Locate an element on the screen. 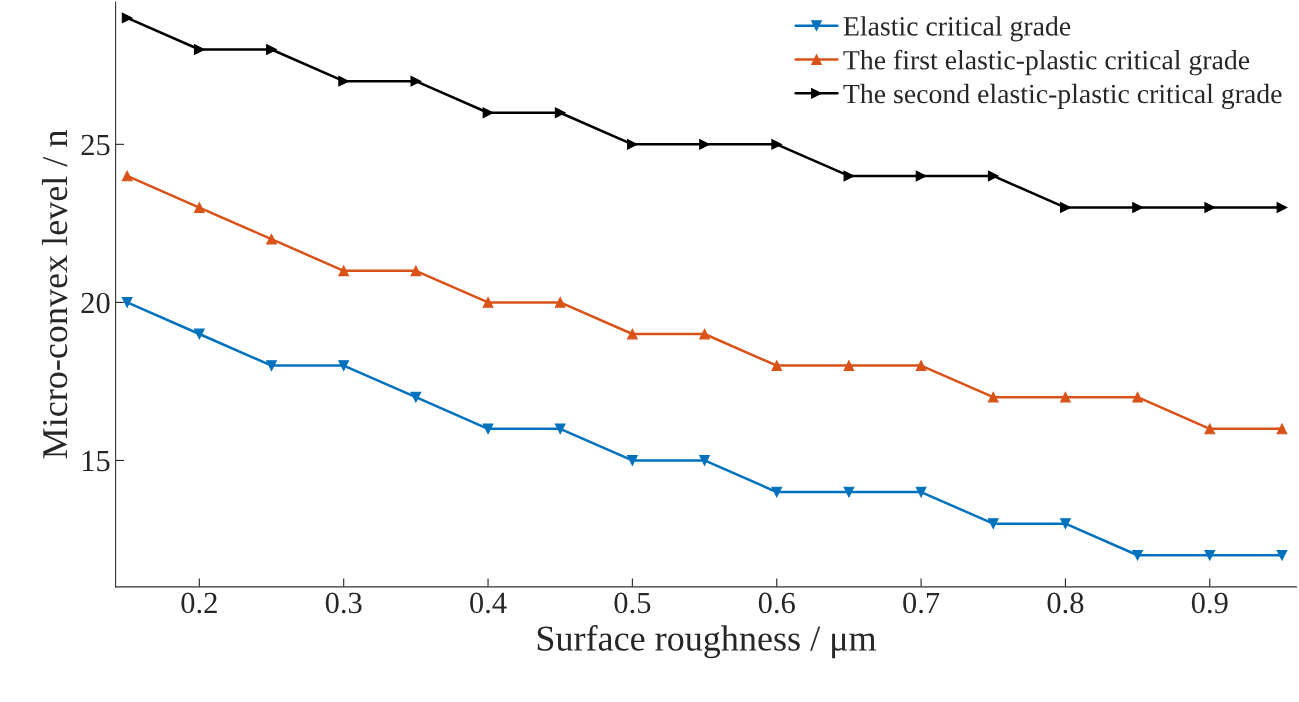 The height and width of the screenshot is (702, 1299). x-tick-label: 0.9 is located at coordinates (1209, 603).